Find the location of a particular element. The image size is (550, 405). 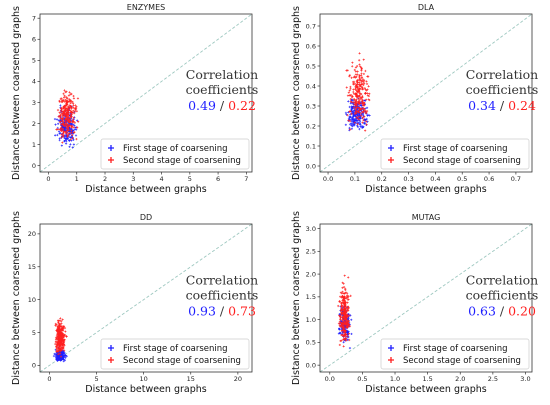

y-tick-label: 1.5 is located at coordinates (311, 297).